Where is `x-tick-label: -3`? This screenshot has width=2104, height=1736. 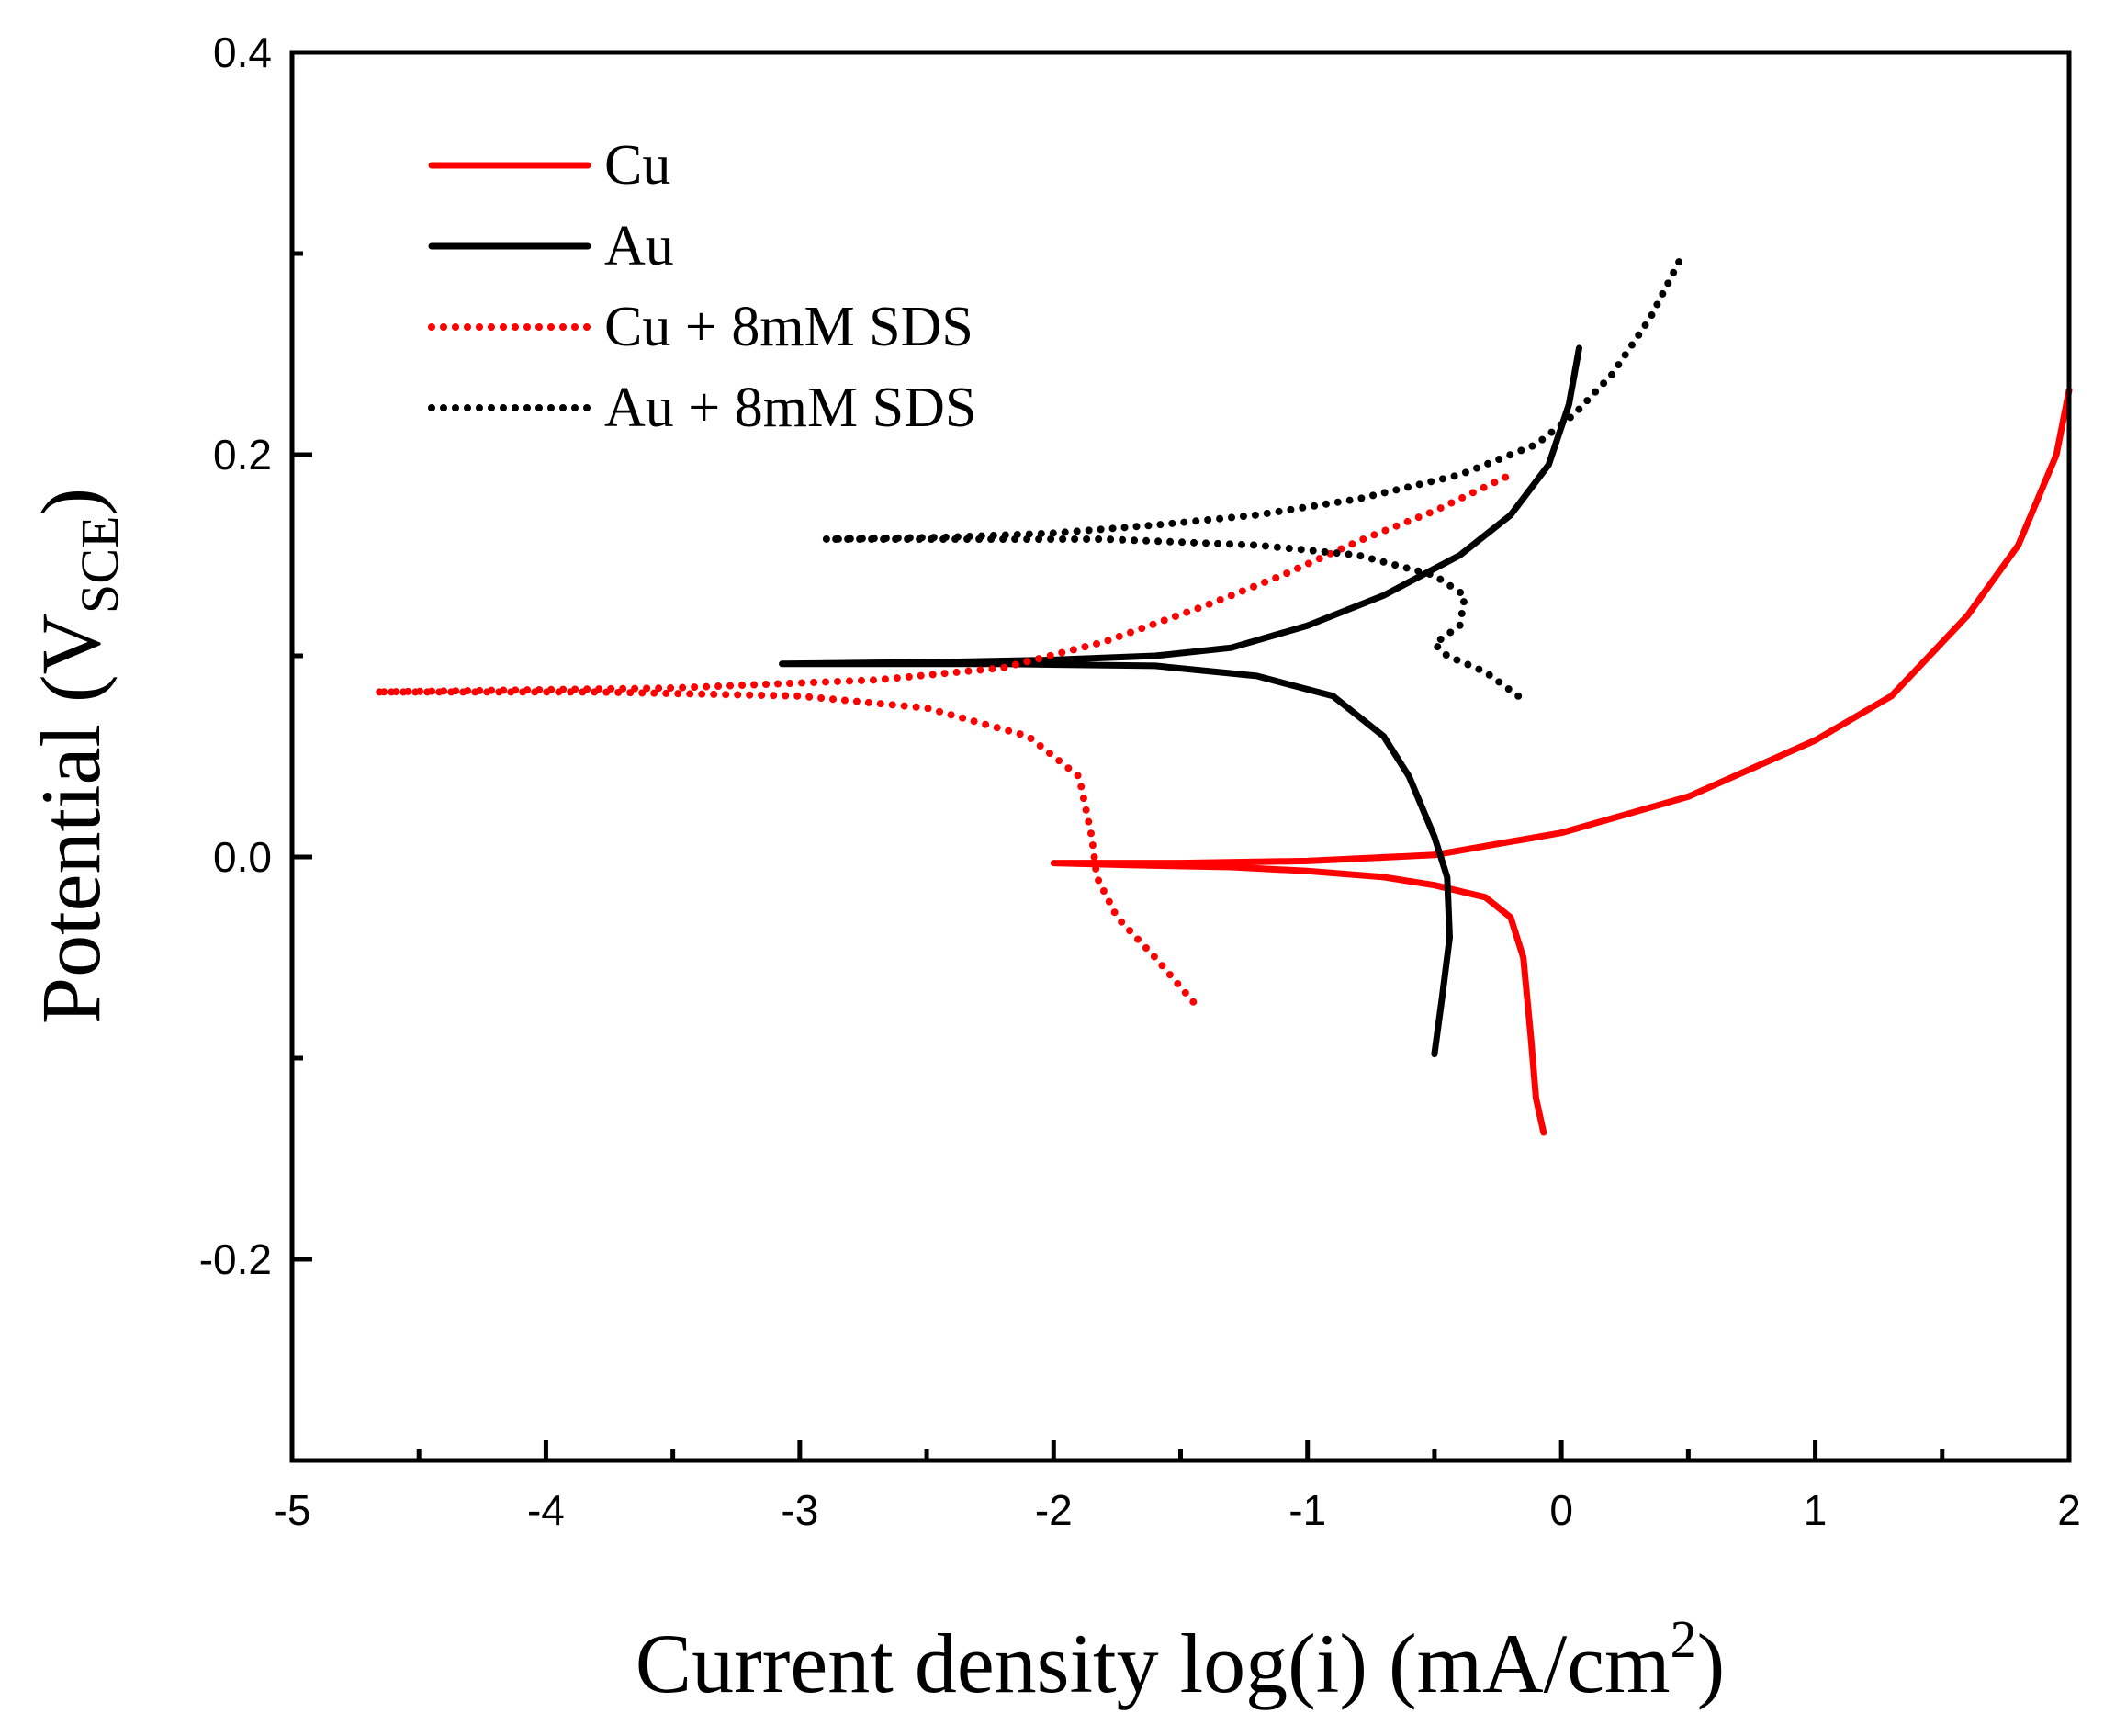 x-tick-label: -3 is located at coordinates (799, 1510).